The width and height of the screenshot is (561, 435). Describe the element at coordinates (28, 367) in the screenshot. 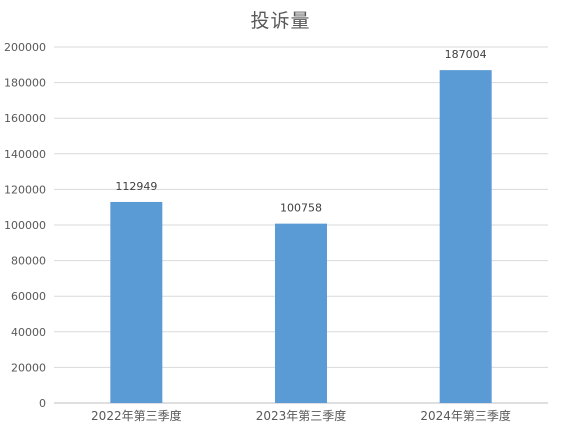

I see `y-tick-label: 20000` at that location.